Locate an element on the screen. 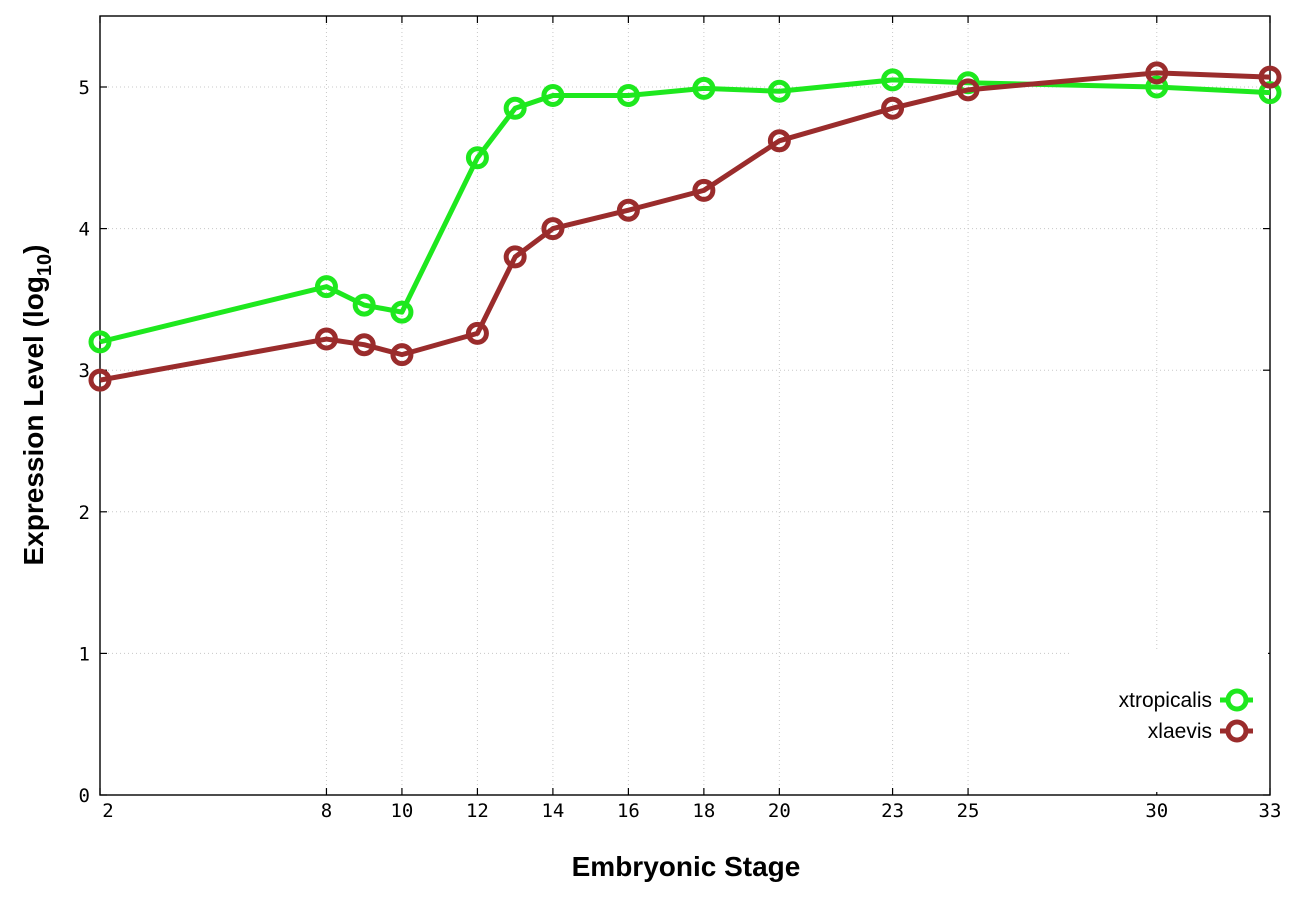  y-axis-title-suffix: ) is located at coordinates (33, 249).